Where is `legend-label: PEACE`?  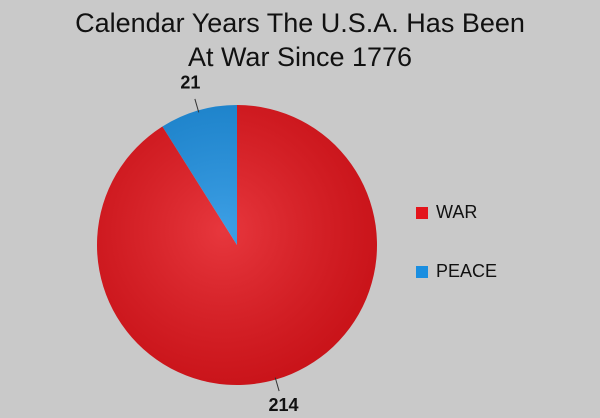 legend-label: PEACE is located at coordinates (466, 271).